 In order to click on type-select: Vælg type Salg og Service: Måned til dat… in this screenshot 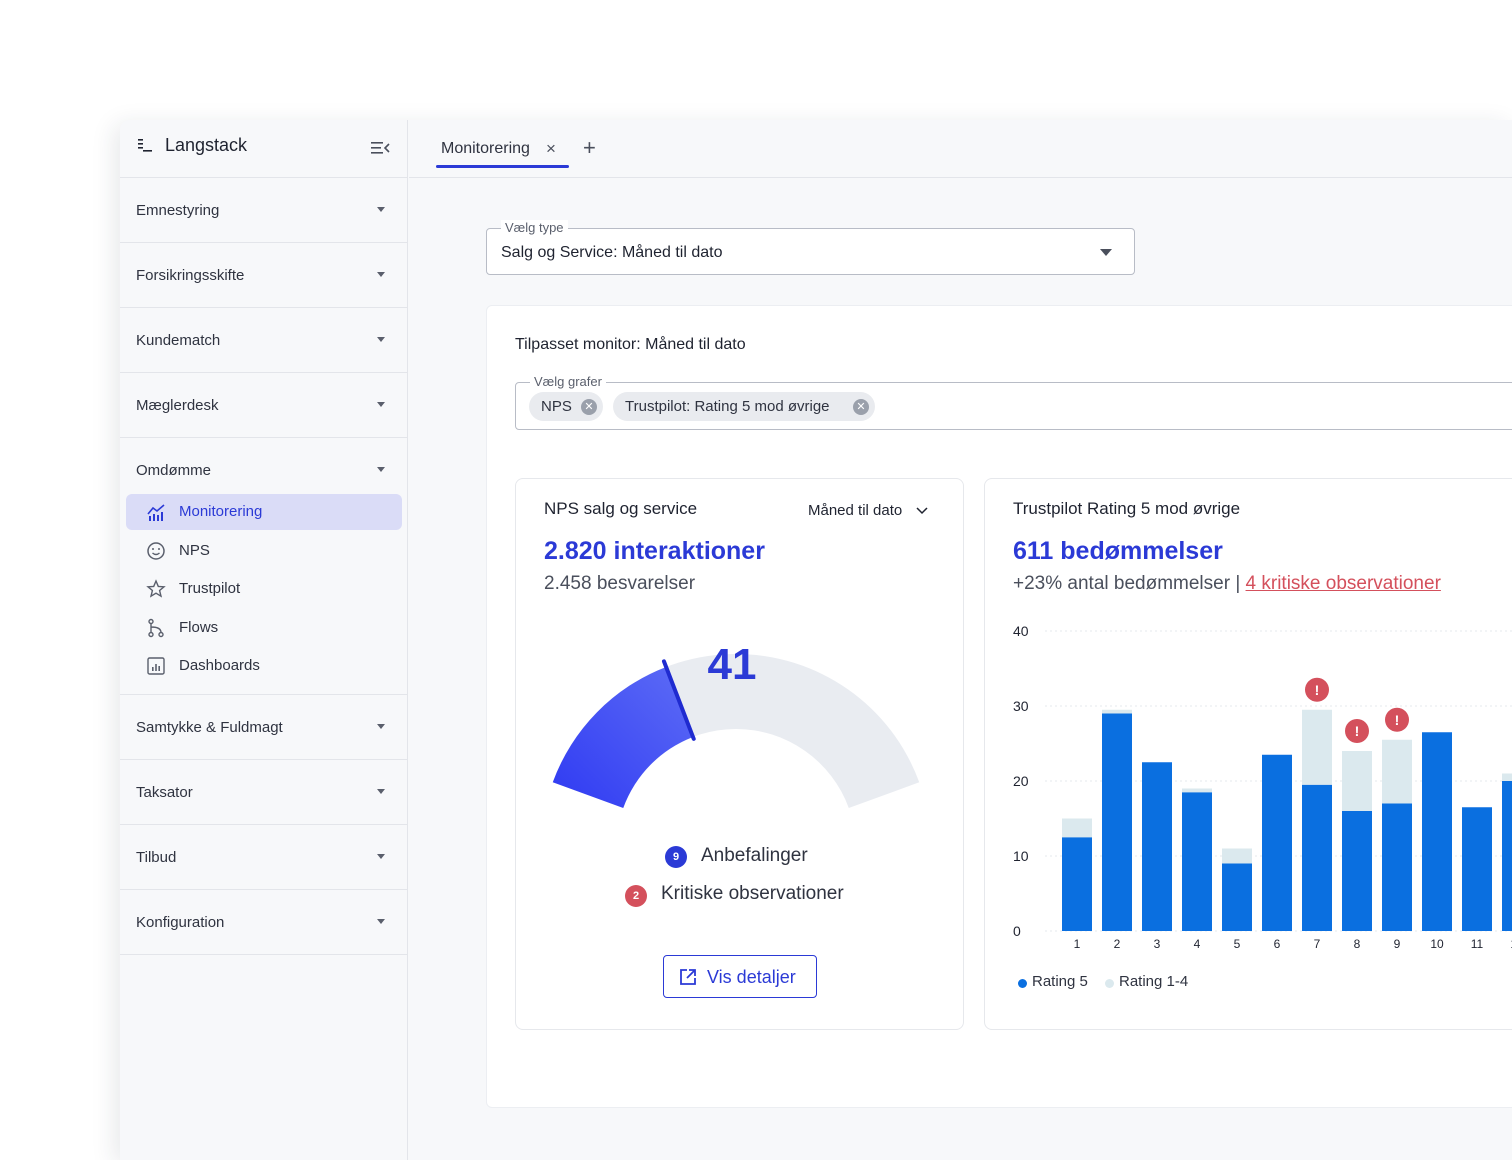, I will do `click(810, 247)`.